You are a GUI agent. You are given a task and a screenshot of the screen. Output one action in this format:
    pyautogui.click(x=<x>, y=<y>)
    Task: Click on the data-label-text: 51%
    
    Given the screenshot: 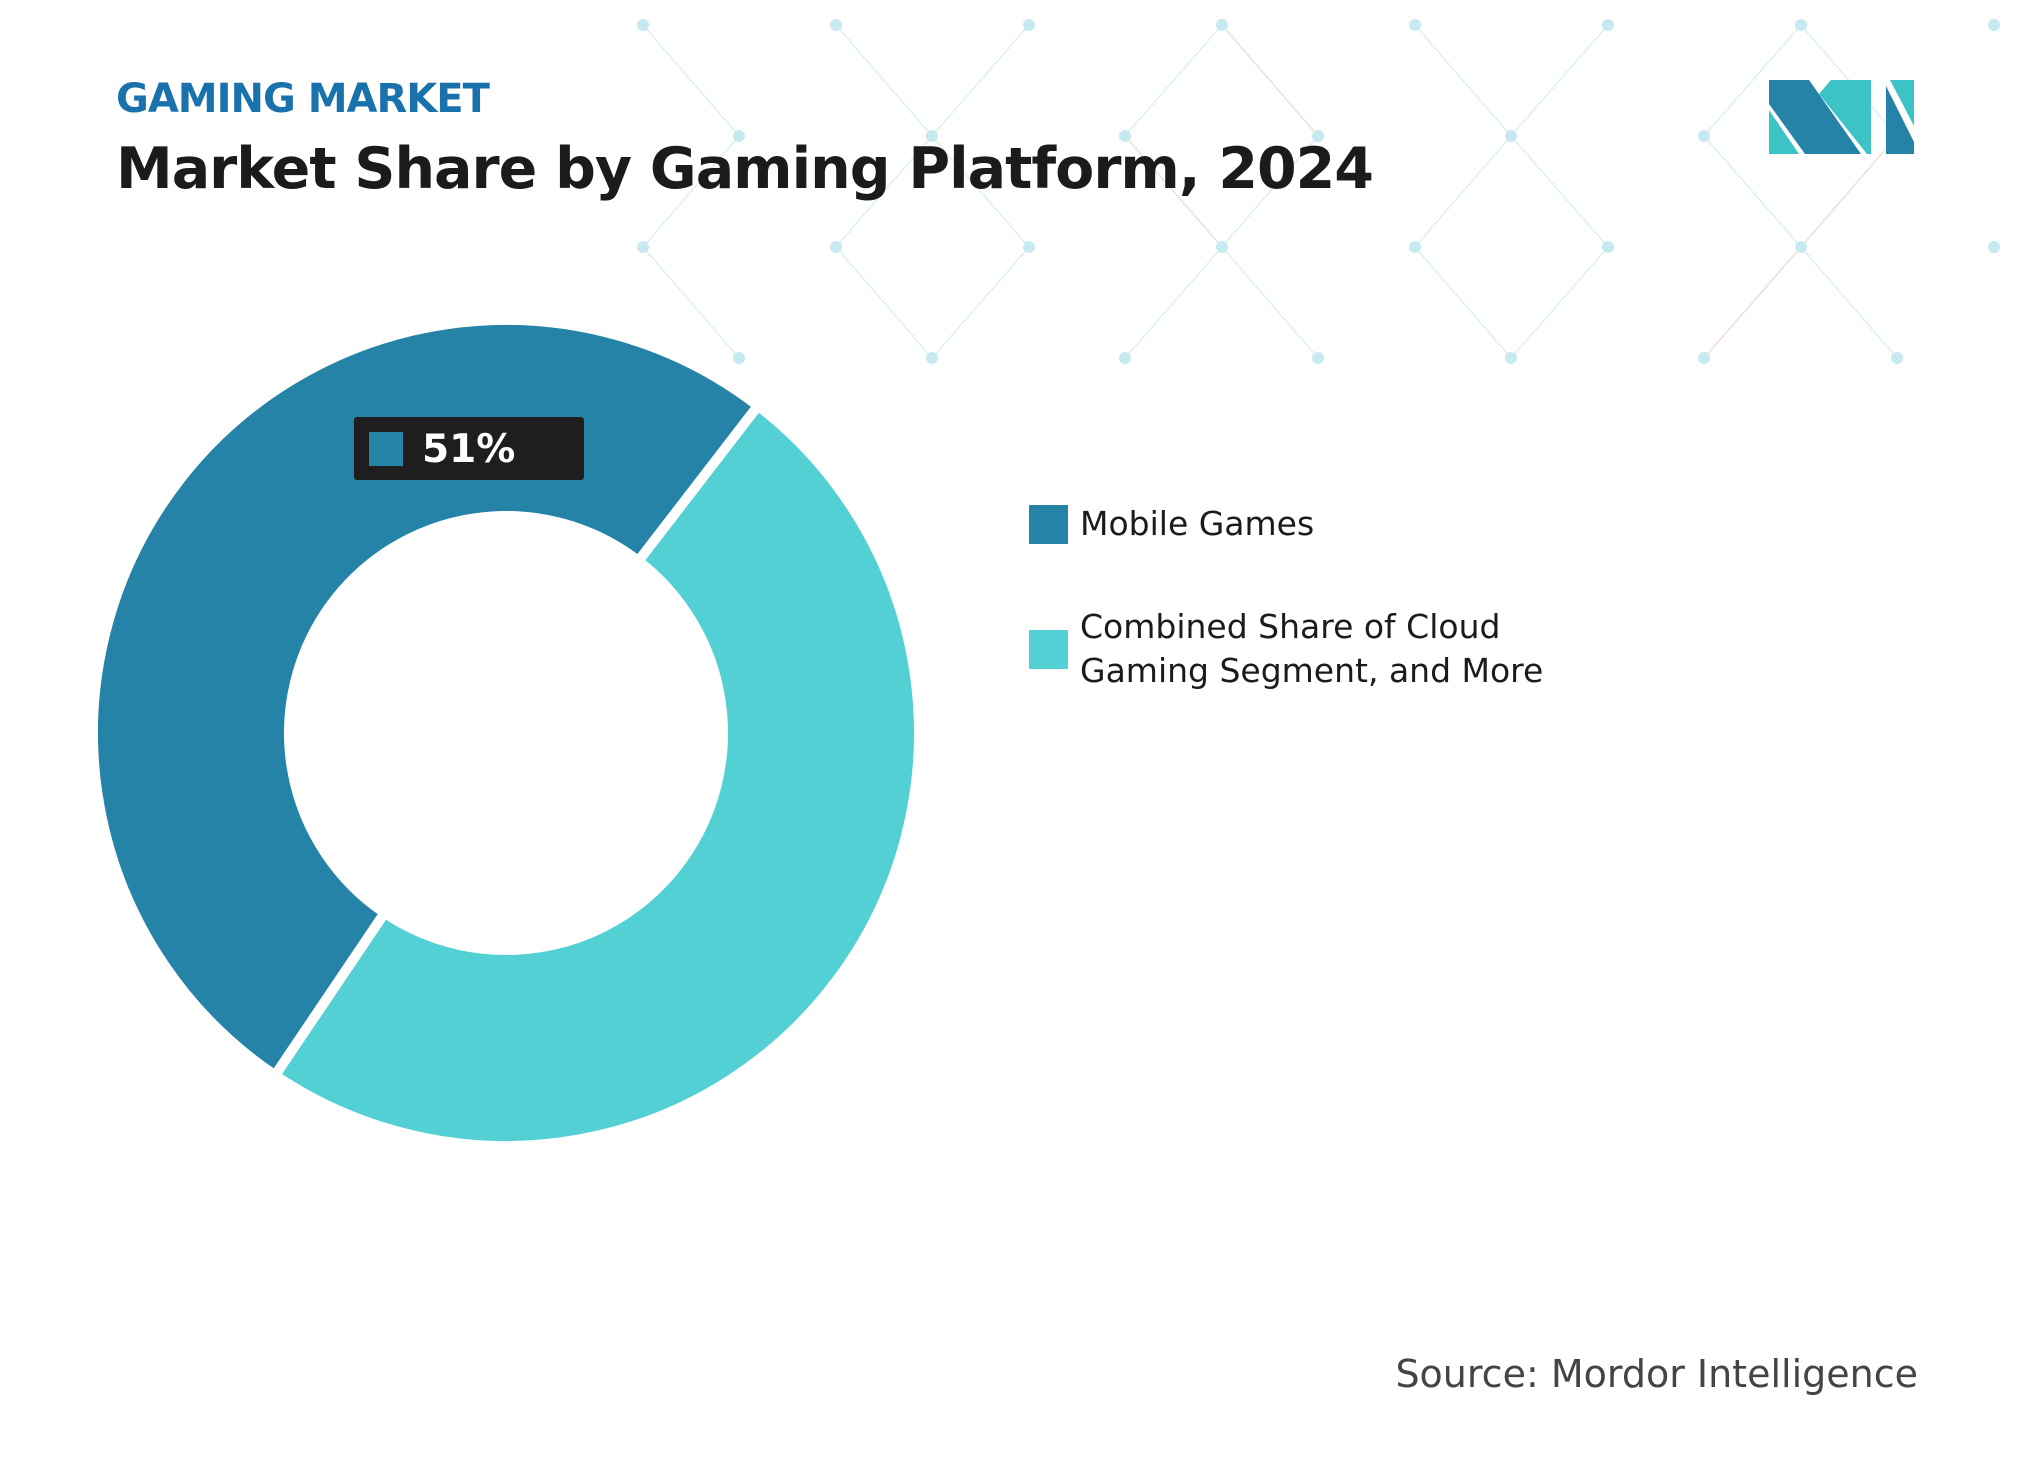 What is the action you would take?
    pyautogui.click(x=469, y=449)
    